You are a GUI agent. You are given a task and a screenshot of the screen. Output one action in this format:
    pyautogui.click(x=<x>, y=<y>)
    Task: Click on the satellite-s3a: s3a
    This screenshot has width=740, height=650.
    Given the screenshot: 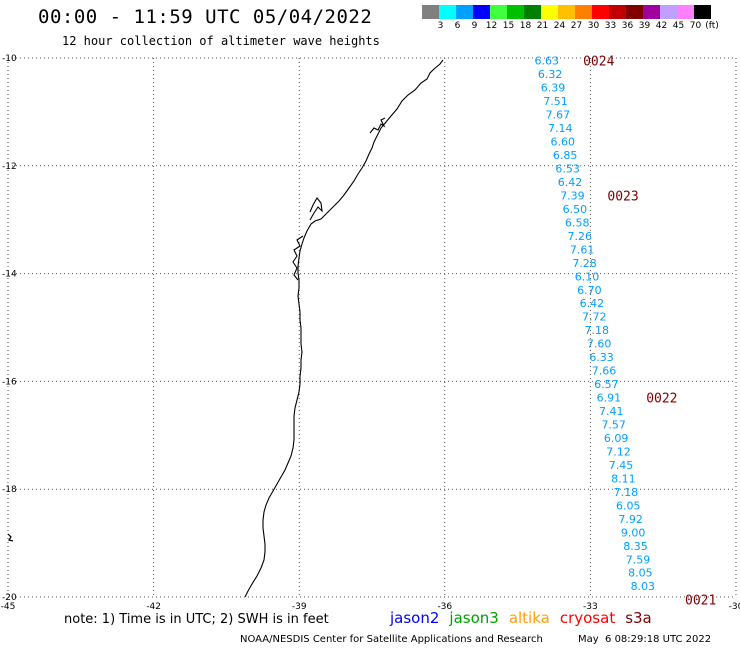 What is the action you would take?
    pyautogui.click(x=638, y=618)
    